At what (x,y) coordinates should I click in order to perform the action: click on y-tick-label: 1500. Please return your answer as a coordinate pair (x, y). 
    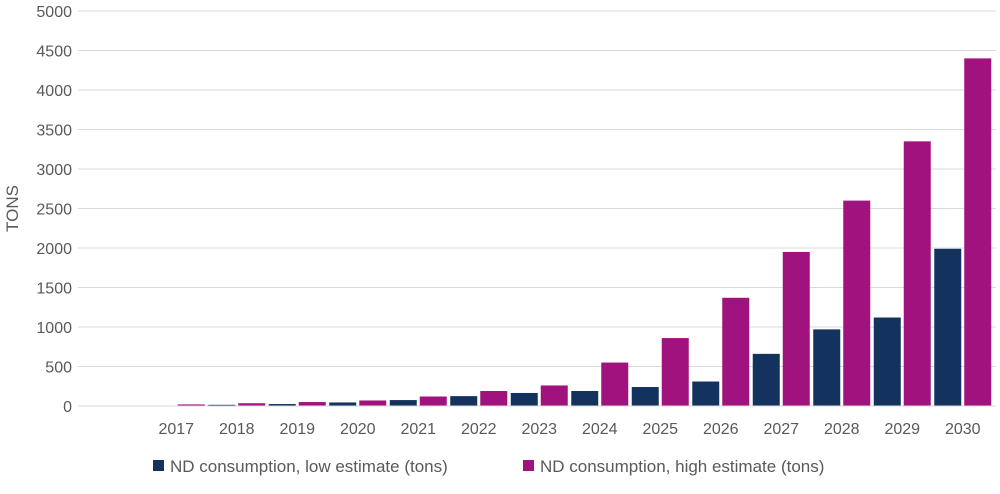
    Looking at the image, I should click on (54, 289).